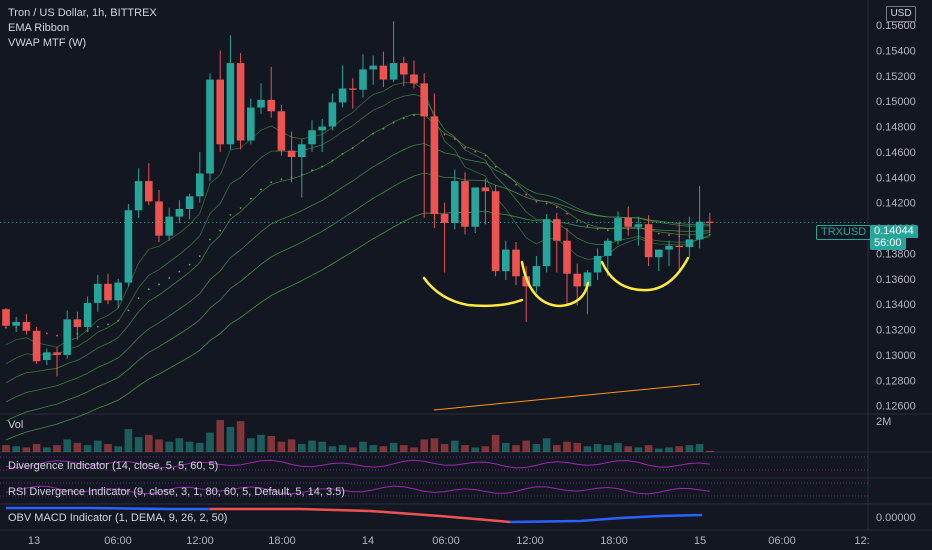 The image size is (932, 550). Describe the element at coordinates (896, 280) in the screenshot. I see `y-tick-label: 0.13600` at that location.